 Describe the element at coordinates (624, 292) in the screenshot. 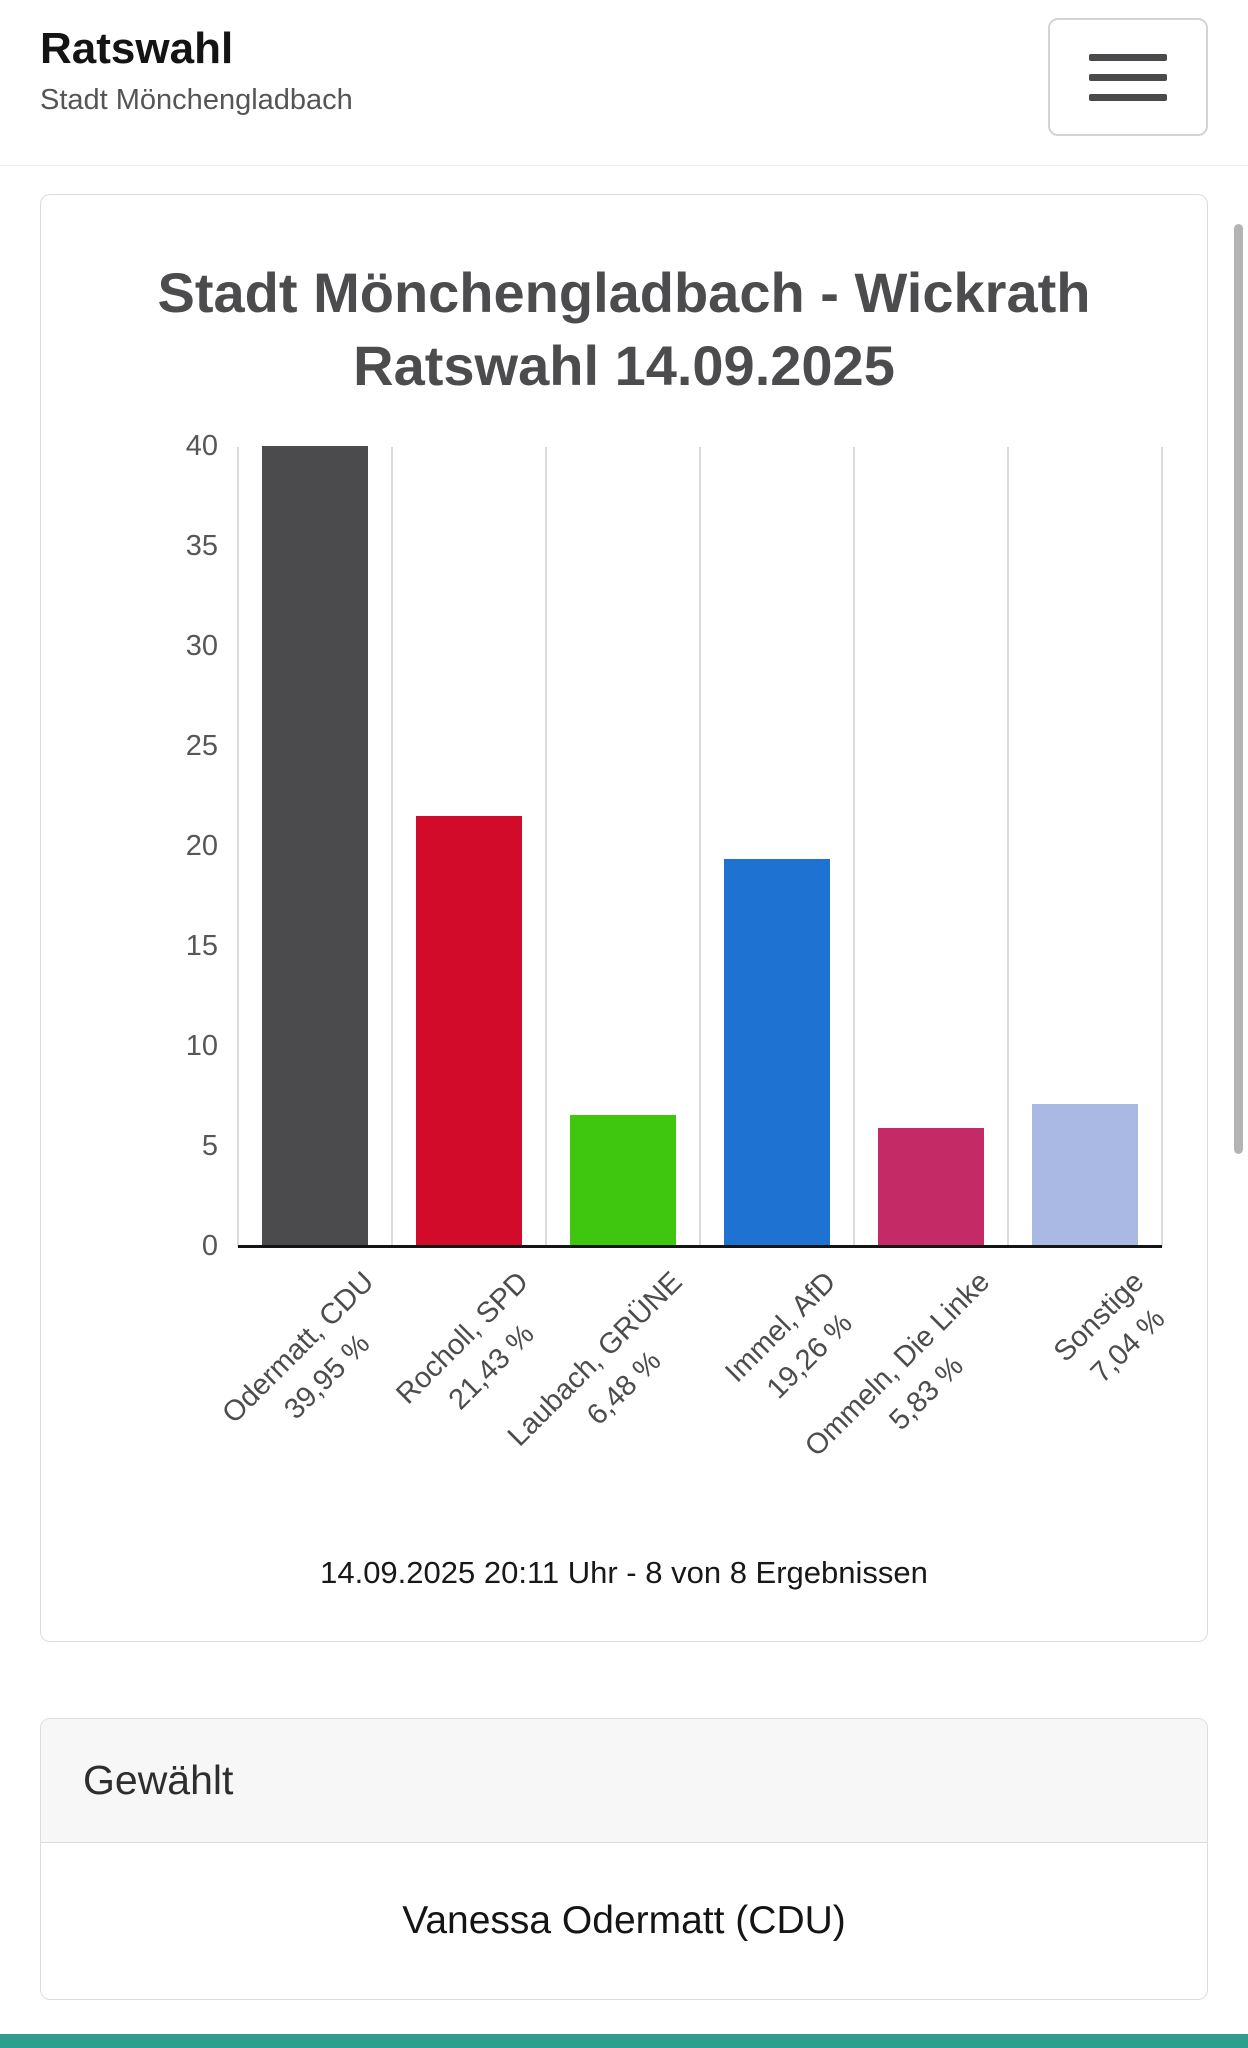

I see `chart-title-line1: Stadt Mönchengladbach - Wickrath` at that location.